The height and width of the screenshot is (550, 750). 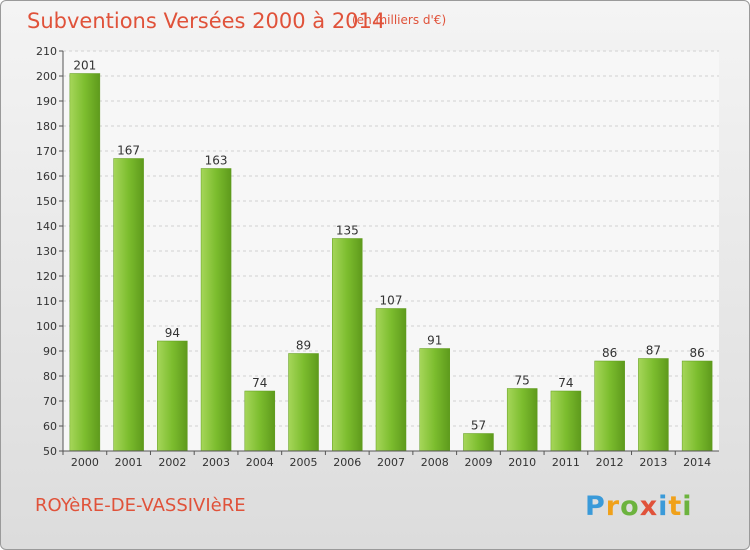 I want to click on logo-letter: r, so click(x=613, y=506).